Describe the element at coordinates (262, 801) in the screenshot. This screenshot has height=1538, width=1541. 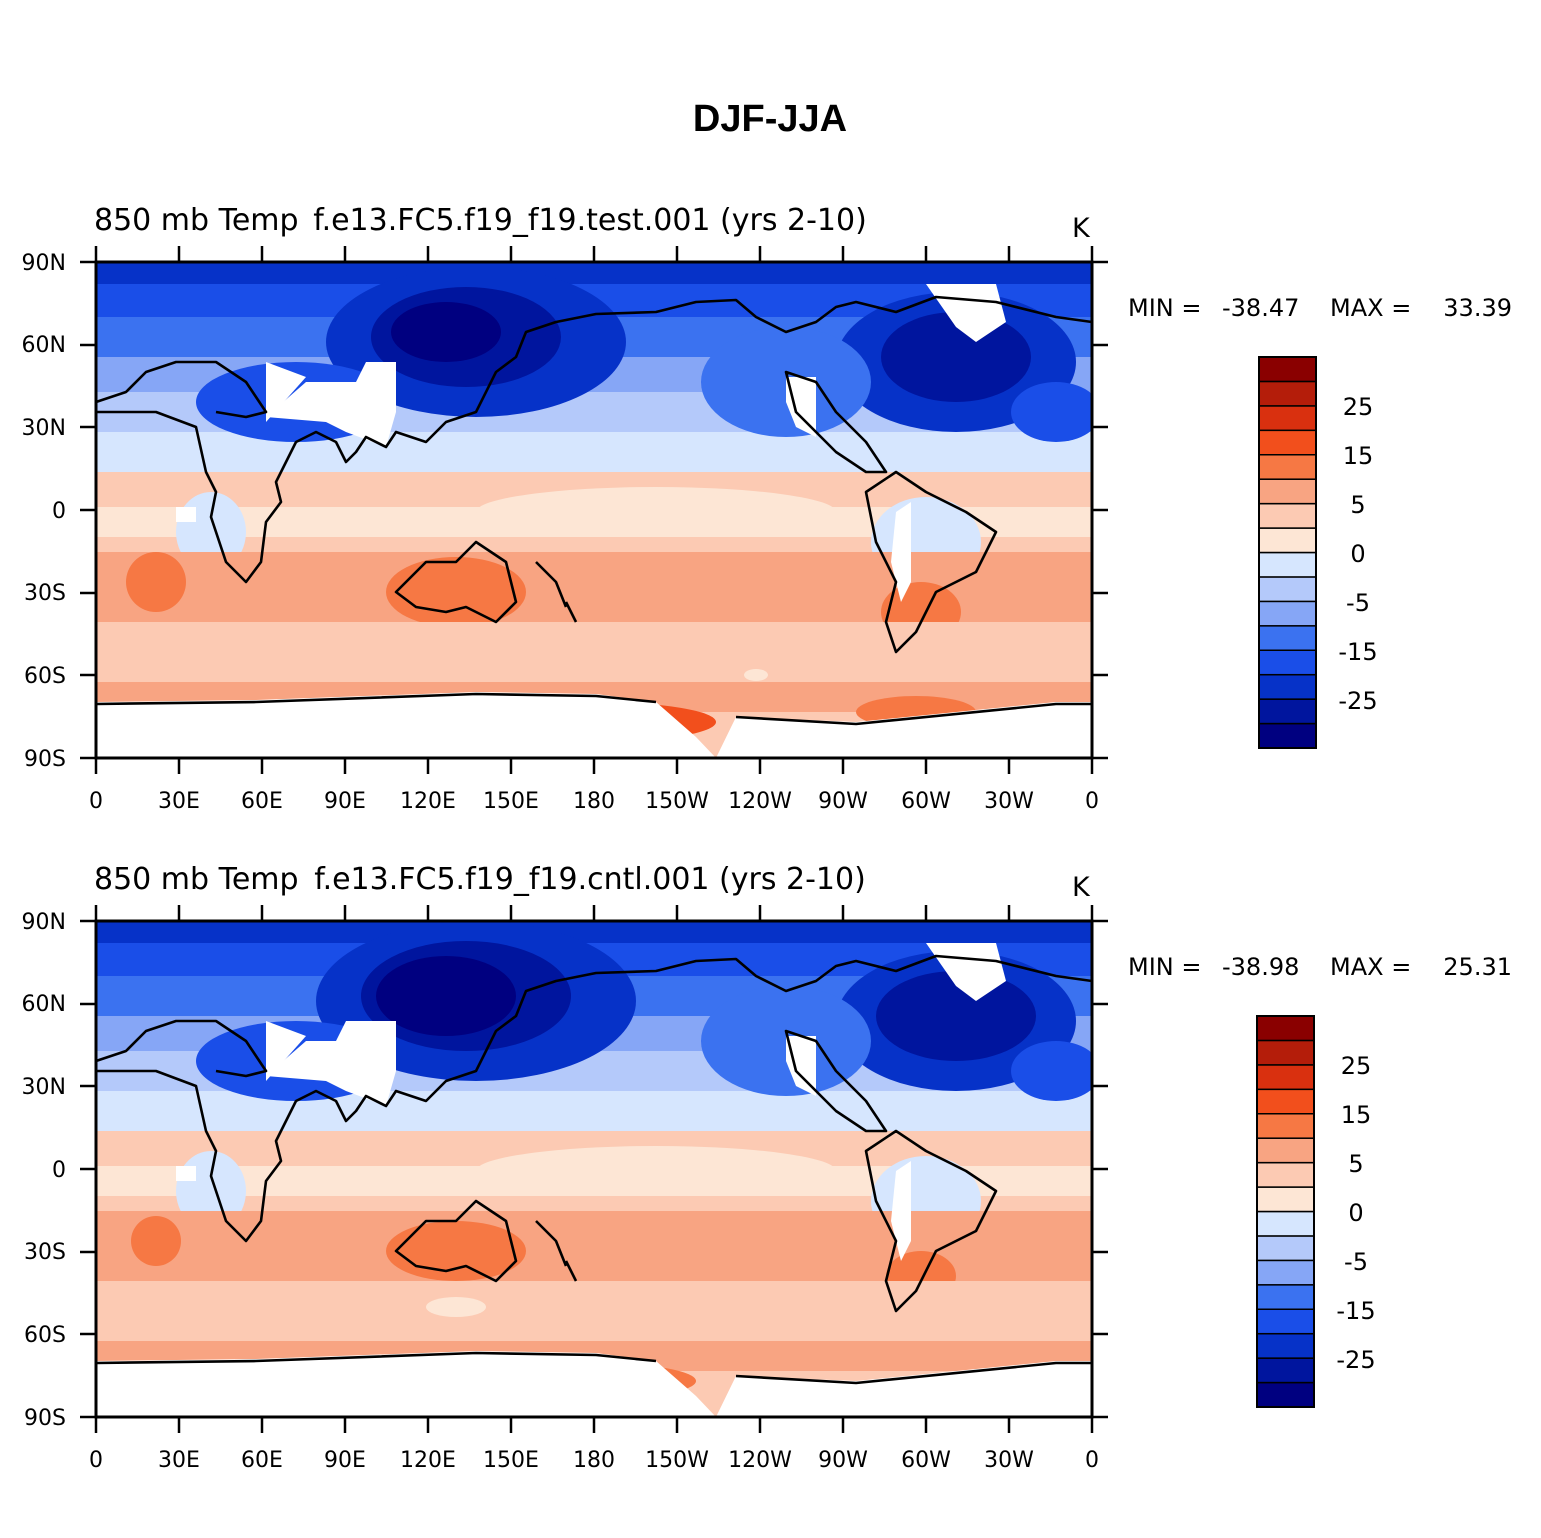
I see `lon-label: 60E` at that location.